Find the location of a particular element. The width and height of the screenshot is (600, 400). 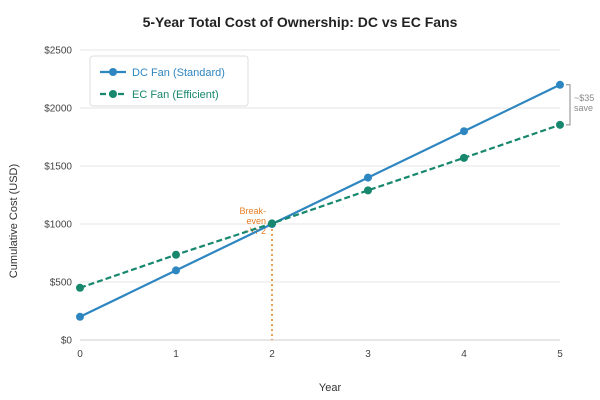

y-tick-label: $2000 is located at coordinates (58, 109).